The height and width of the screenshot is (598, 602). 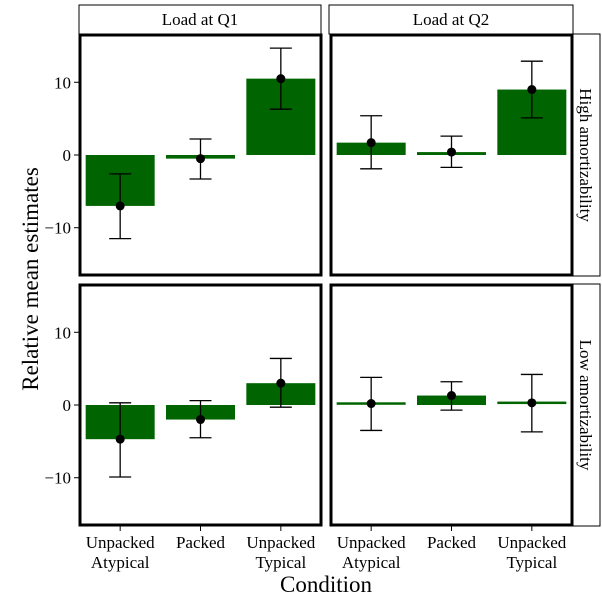 I want to click on col-strip-q2-label: Load at Q2, so click(x=451, y=19).